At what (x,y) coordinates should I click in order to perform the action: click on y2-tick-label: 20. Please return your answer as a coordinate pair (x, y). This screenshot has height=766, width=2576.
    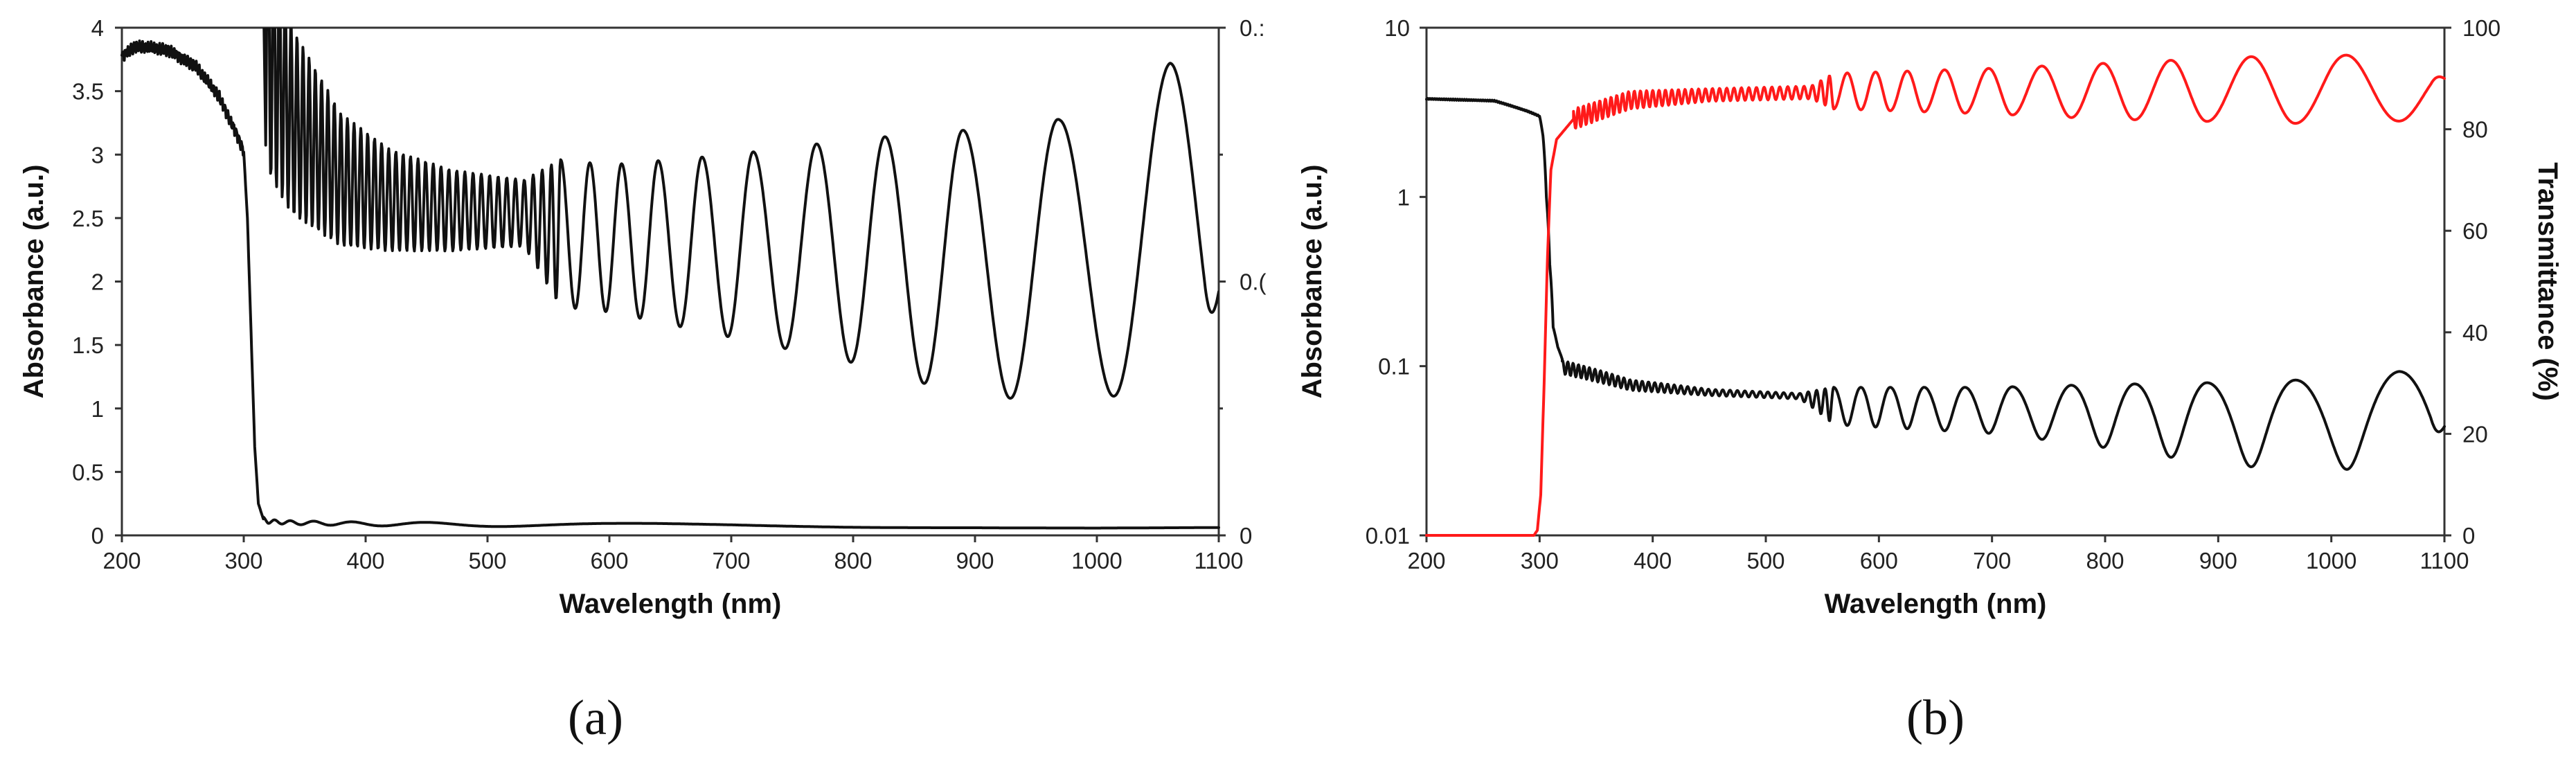
    Looking at the image, I should click on (2475, 434).